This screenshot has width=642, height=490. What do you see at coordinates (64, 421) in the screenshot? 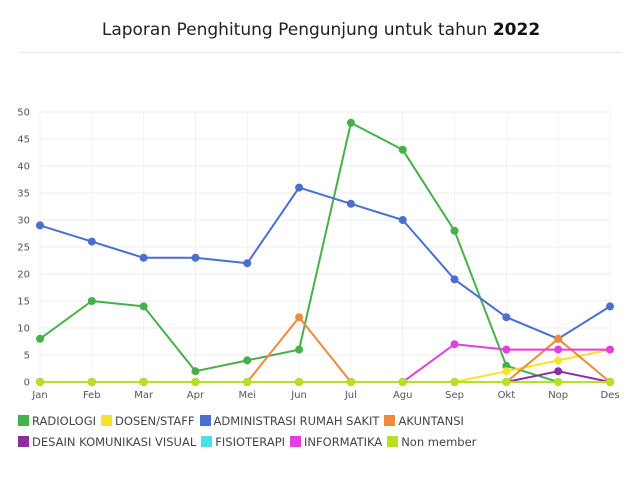
I see `legend-label: RADIOLOGI` at bounding box center [64, 421].